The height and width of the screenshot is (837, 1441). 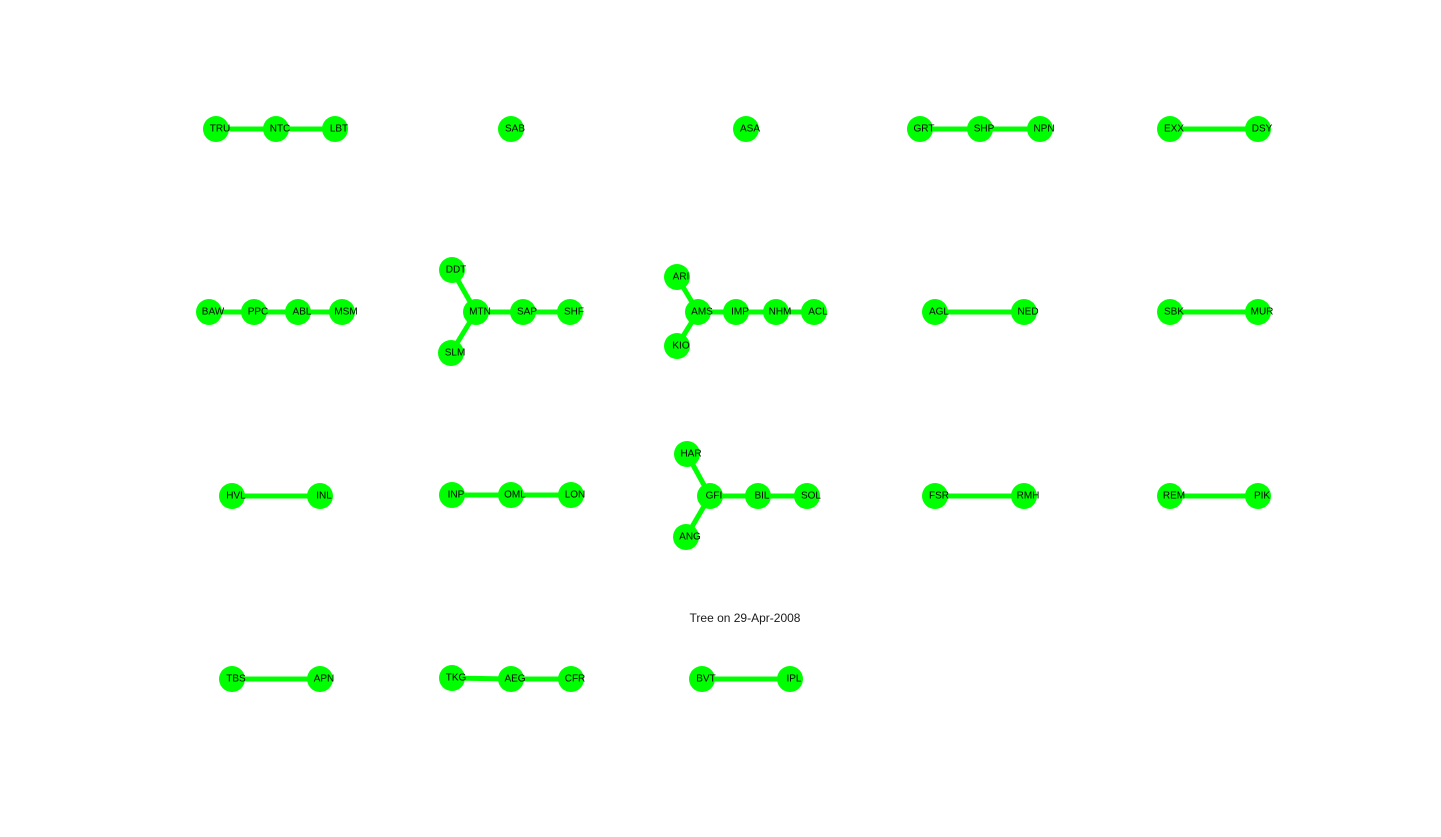 I want to click on node-label-imp: IMP, so click(x=740, y=312).